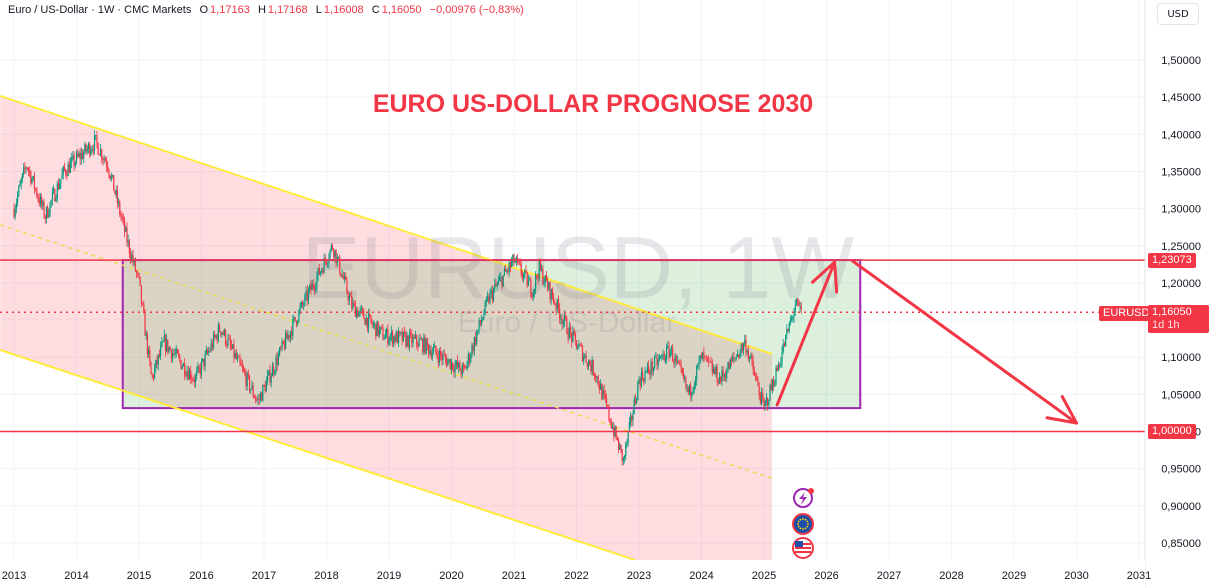 The height and width of the screenshot is (588, 1209). Describe the element at coordinates (807, 526) in the screenshot. I see `star` at that location.